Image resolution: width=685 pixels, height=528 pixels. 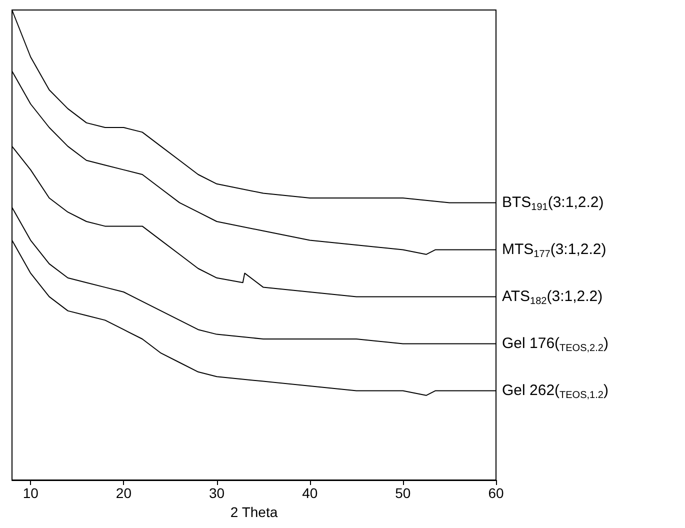 What do you see at coordinates (124, 493) in the screenshot?
I see `x-tick-label: 20` at bounding box center [124, 493].